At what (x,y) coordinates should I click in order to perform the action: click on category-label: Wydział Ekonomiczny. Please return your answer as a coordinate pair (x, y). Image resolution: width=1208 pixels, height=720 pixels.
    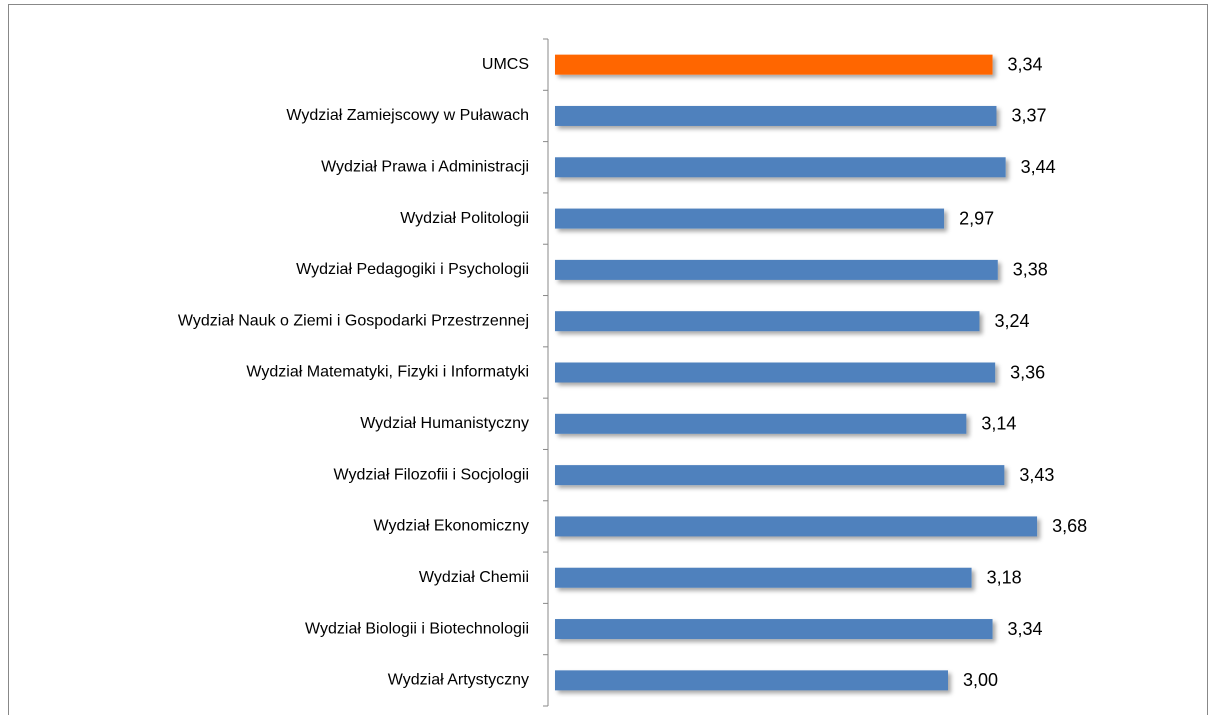
    Looking at the image, I should click on (451, 526).